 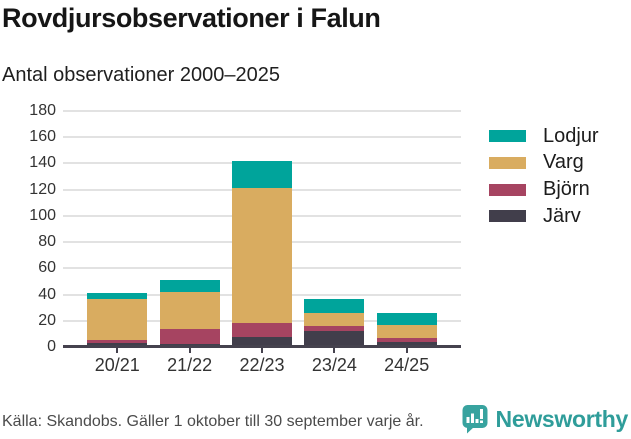 What do you see at coordinates (563, 162) in the screenshot?
I see `legend-label: Varg` at bounding box center [563, 162].